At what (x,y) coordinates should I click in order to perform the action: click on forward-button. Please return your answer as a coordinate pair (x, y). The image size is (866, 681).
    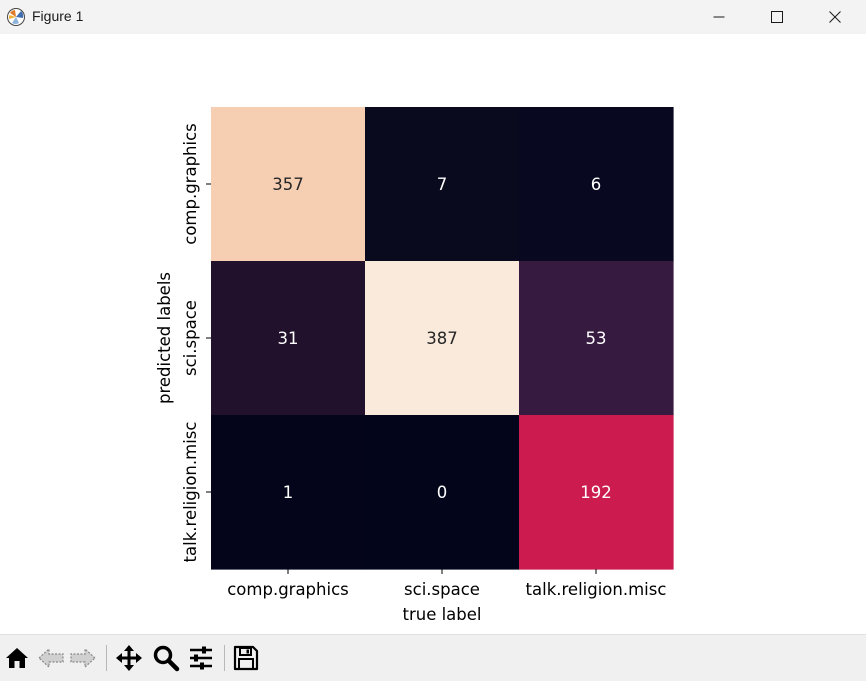
    Looking at the image, I should click on (83, 658).